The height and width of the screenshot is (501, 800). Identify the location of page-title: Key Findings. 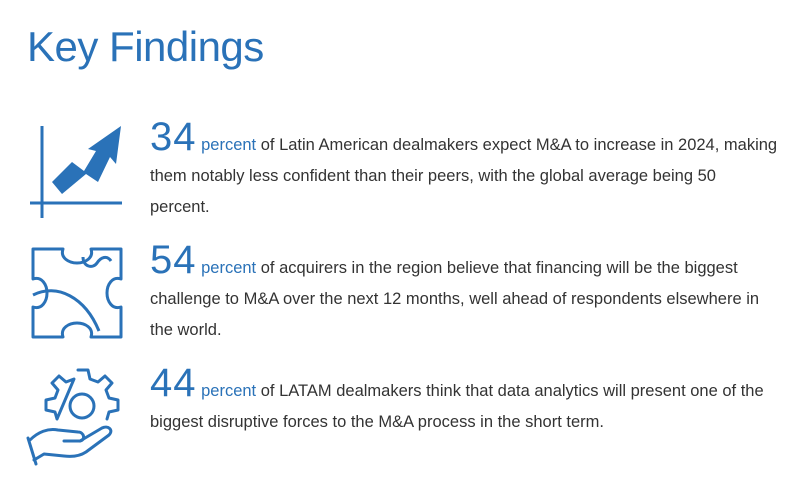
(145, 46).